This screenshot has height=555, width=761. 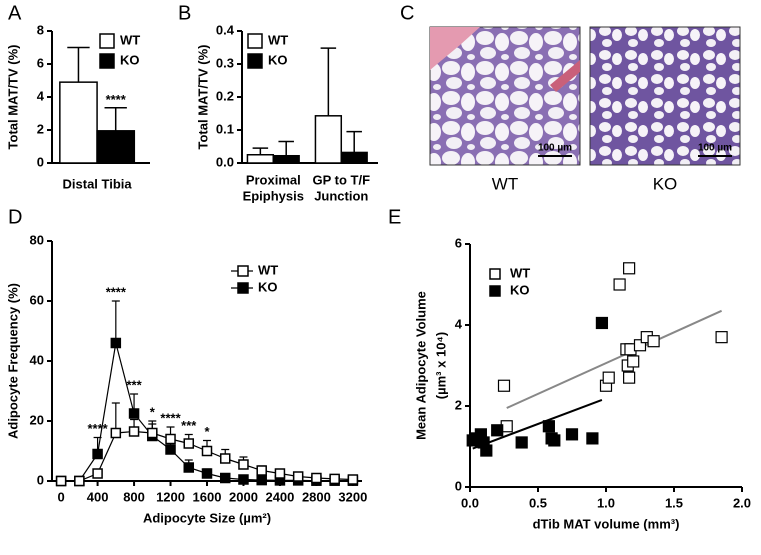 What do you see at coordinates (225, 128) in the screenshot?
I see `y-tick-label: 0.1` at bounding box center [225, 128].